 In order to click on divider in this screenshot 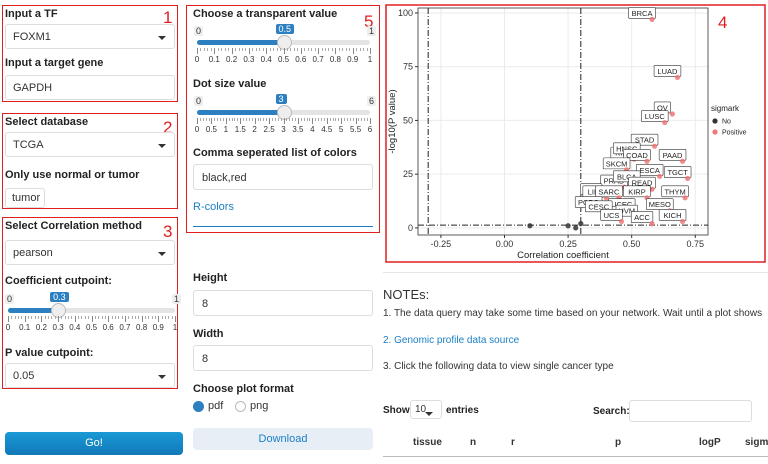, I will do `click(575, 272)`.